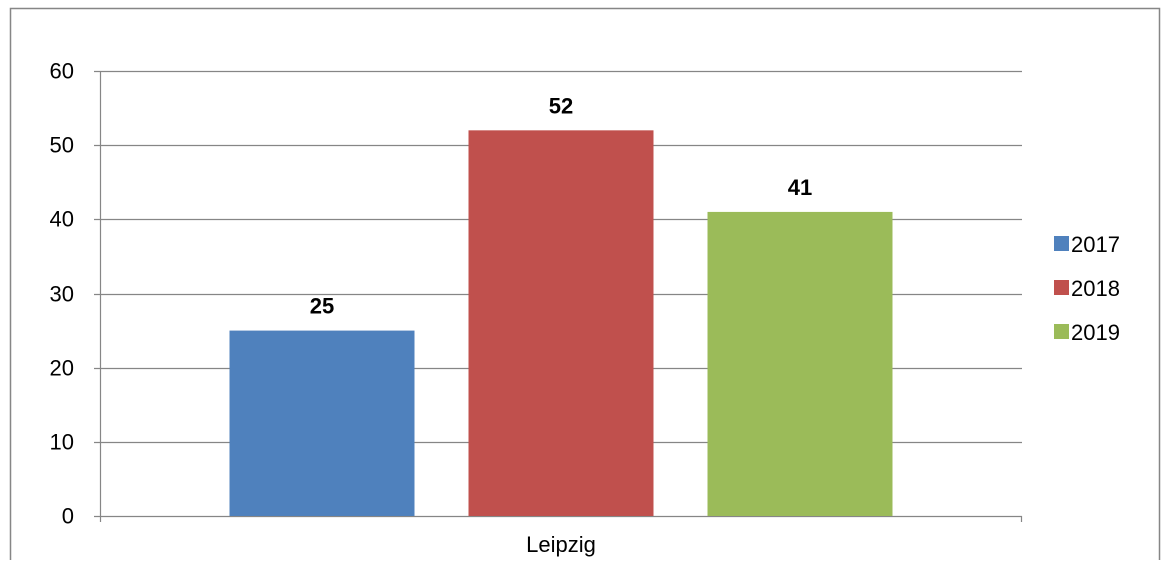 This screenshot has height=565, width=1162. I want to click on legend-label-2018: 2018, so click(1095, 288).